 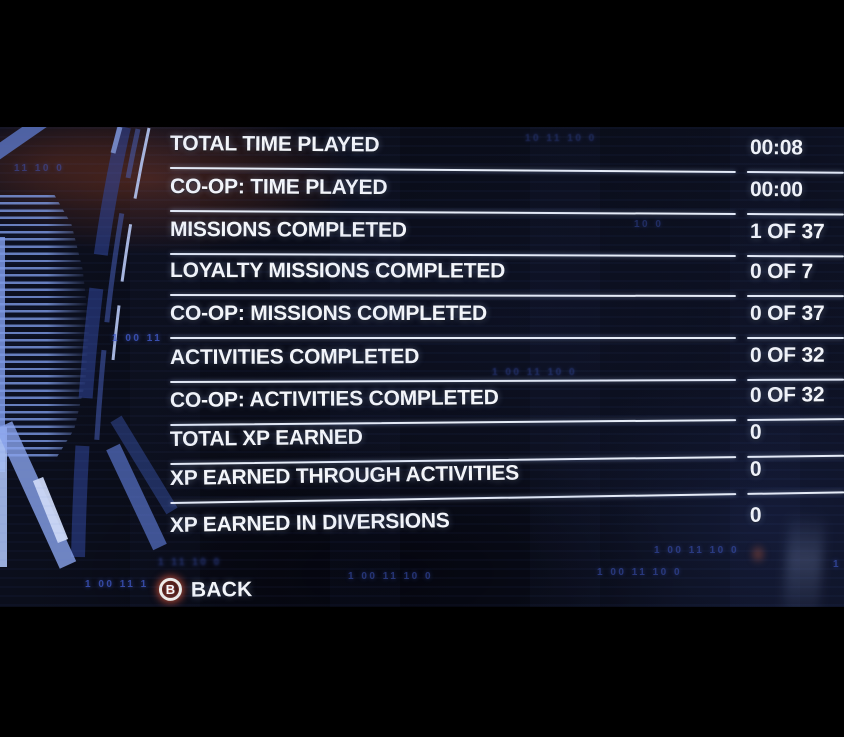 I want to click on stat-label: LOYALTY MISSIONS COMPLETED, so click(x=337, y=271).